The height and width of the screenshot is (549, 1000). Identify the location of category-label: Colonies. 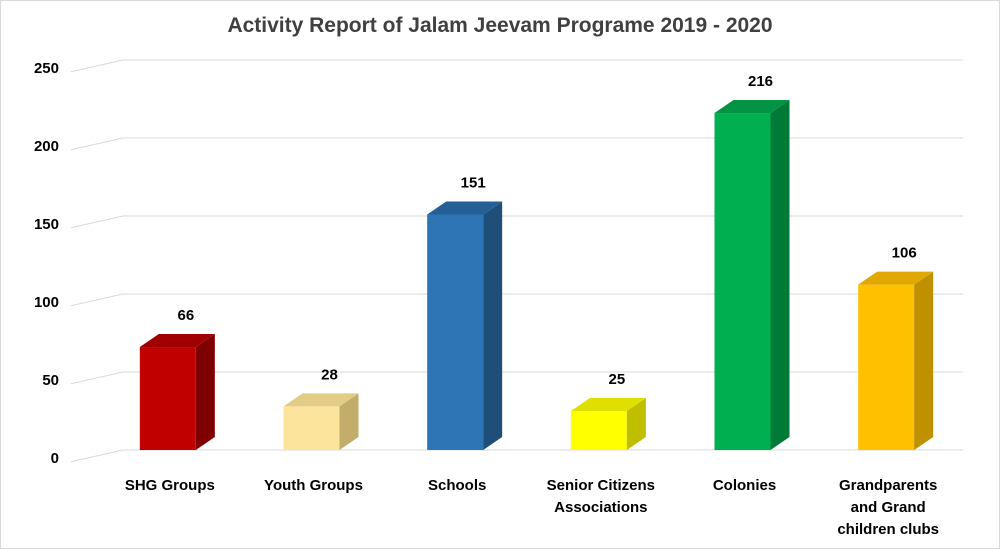
(744, 485).